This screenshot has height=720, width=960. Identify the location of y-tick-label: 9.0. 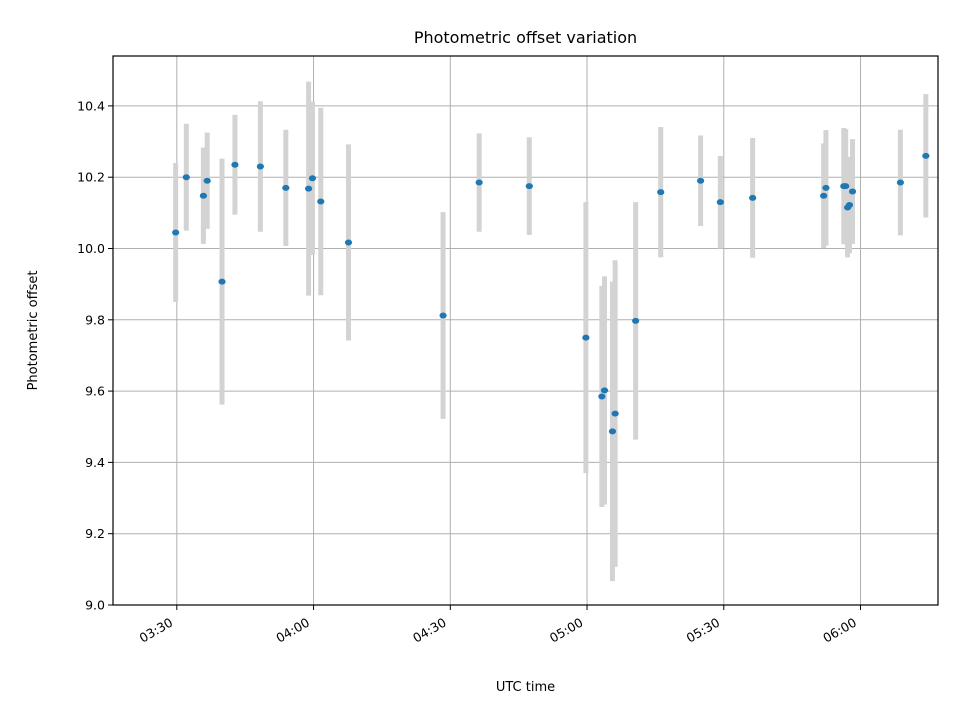
(95, 605).